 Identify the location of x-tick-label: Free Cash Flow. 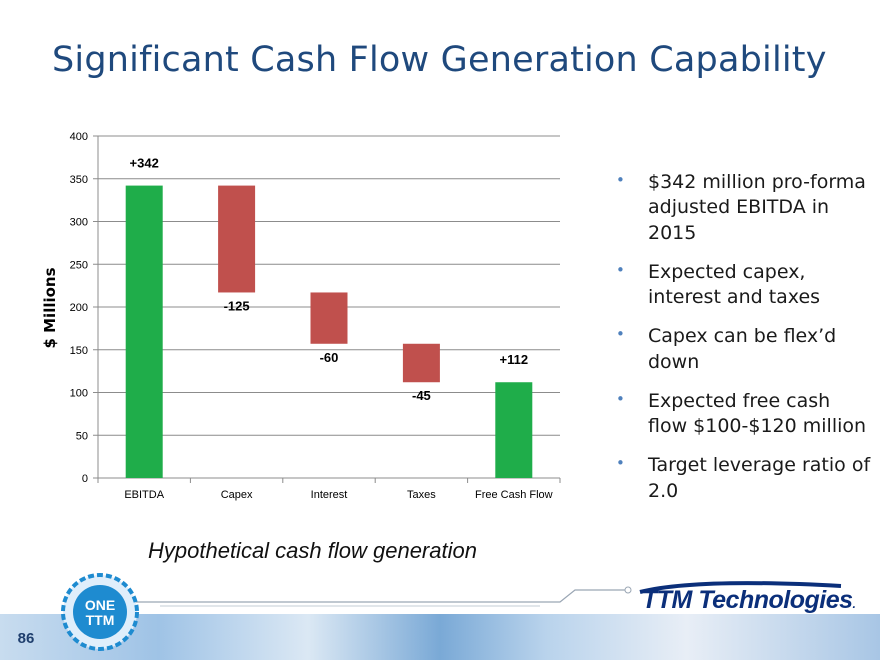
(514, 495).